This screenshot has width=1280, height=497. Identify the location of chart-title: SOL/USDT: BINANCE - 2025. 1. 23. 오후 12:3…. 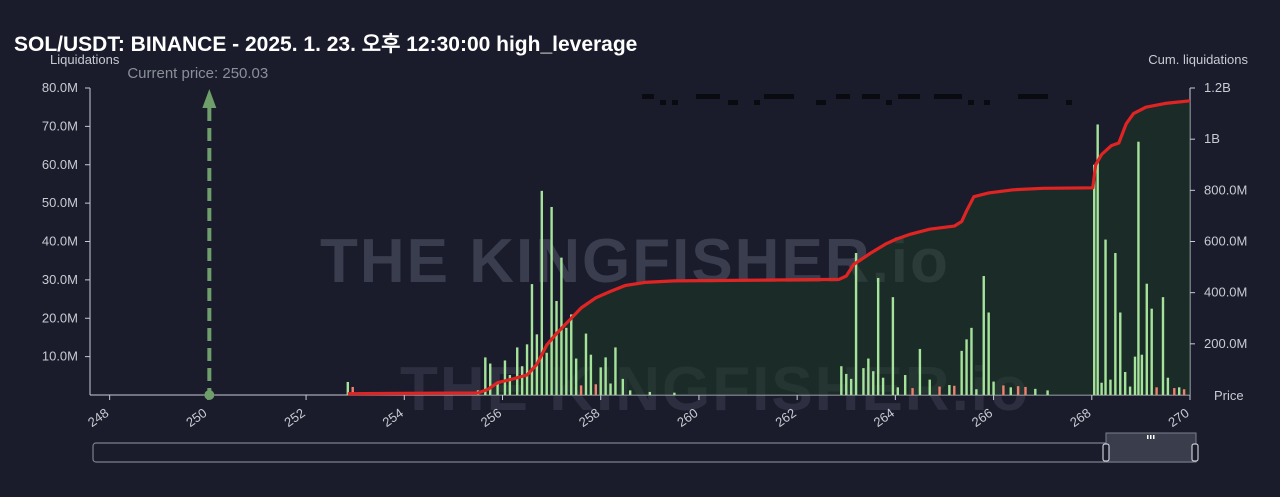
(326, 44).